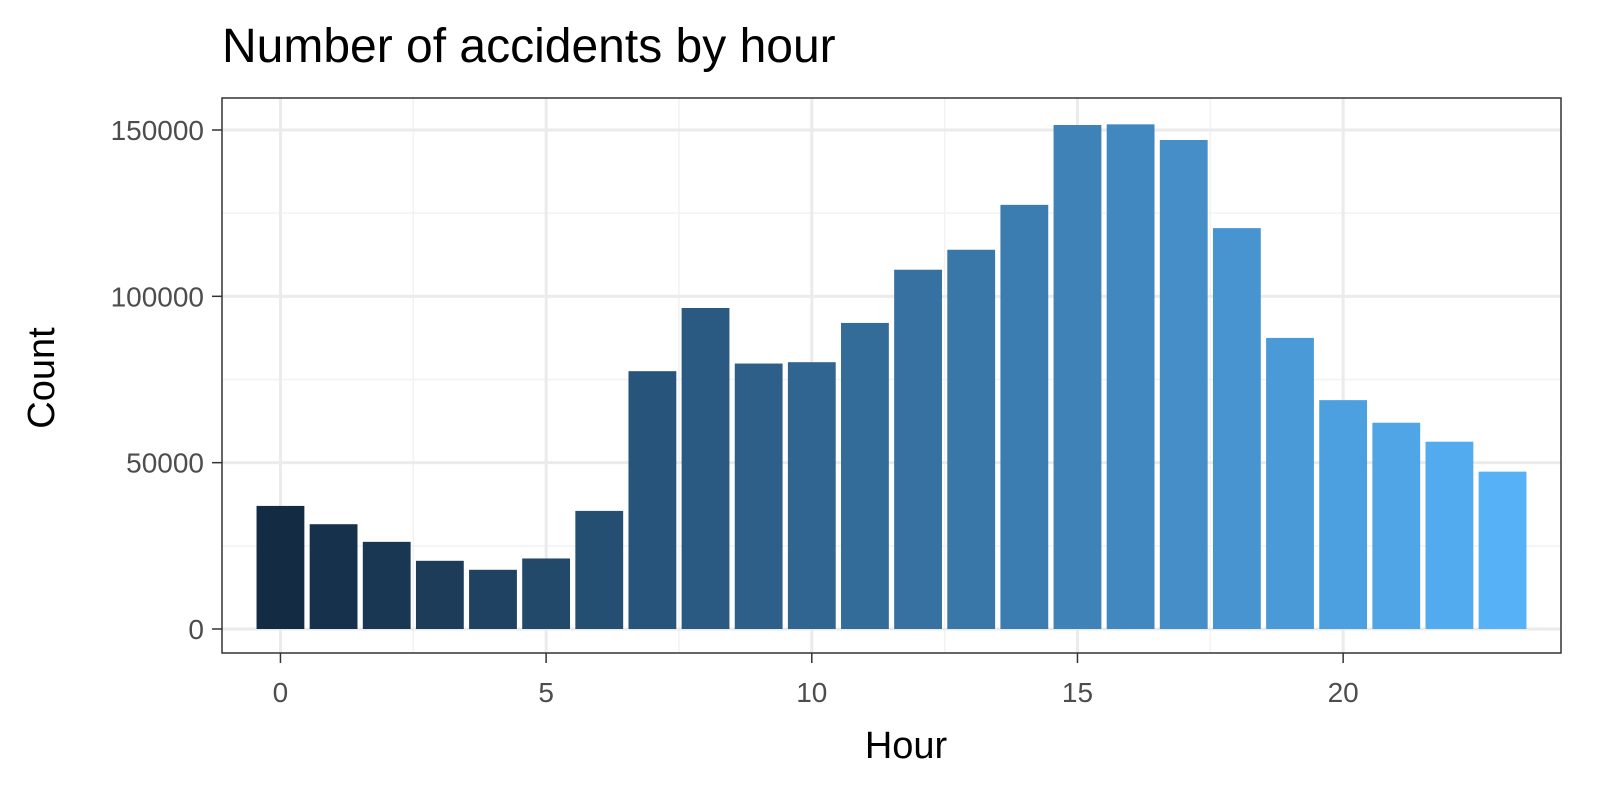 This screenshot has width=1616, height=787. I want to click on y-tick-label: 0, so click(196, 629).